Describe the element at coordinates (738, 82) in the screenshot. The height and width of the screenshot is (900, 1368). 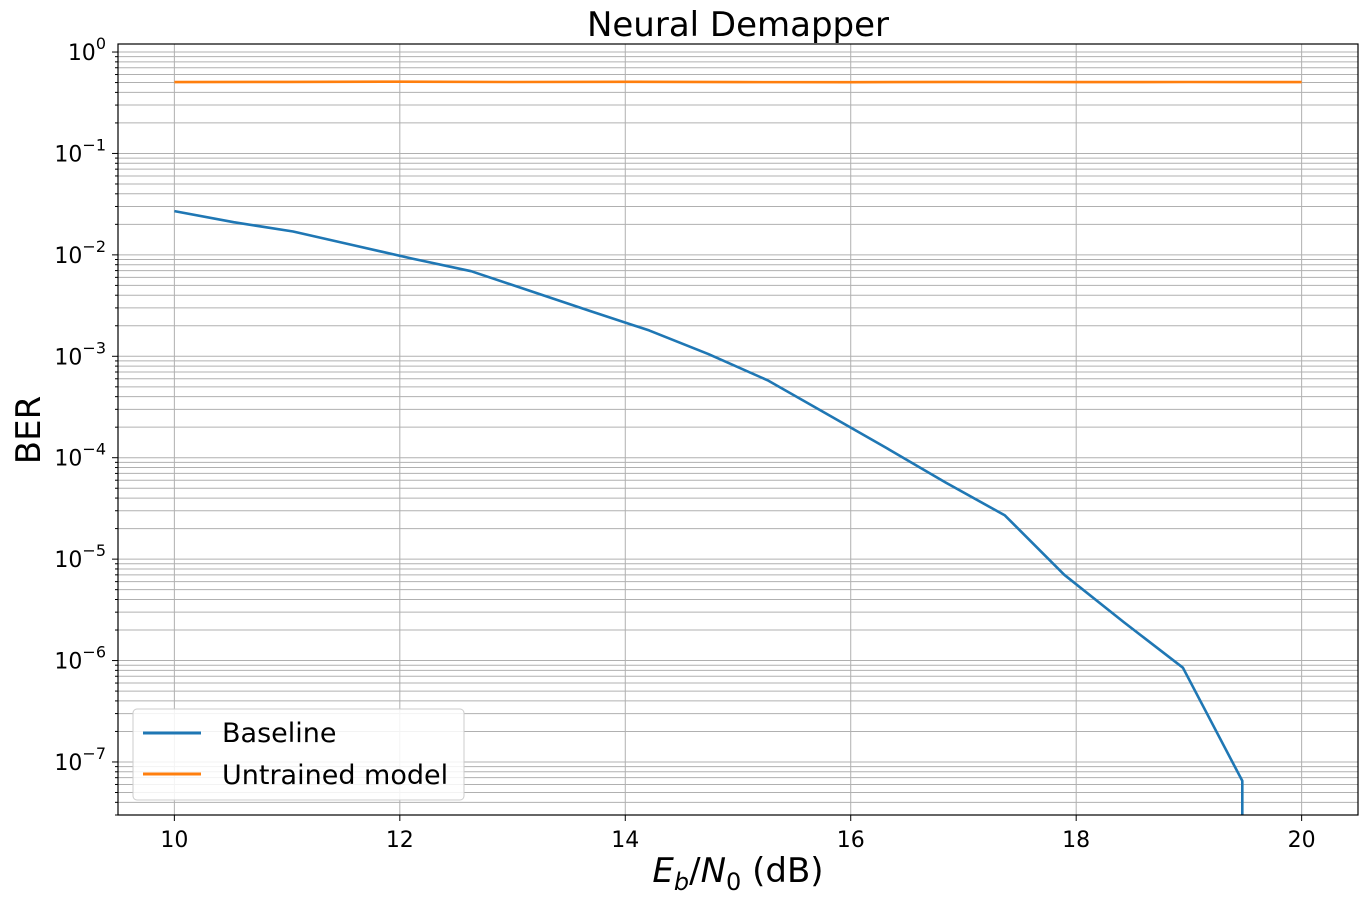
I see `series-line-untrained-model` at that location.